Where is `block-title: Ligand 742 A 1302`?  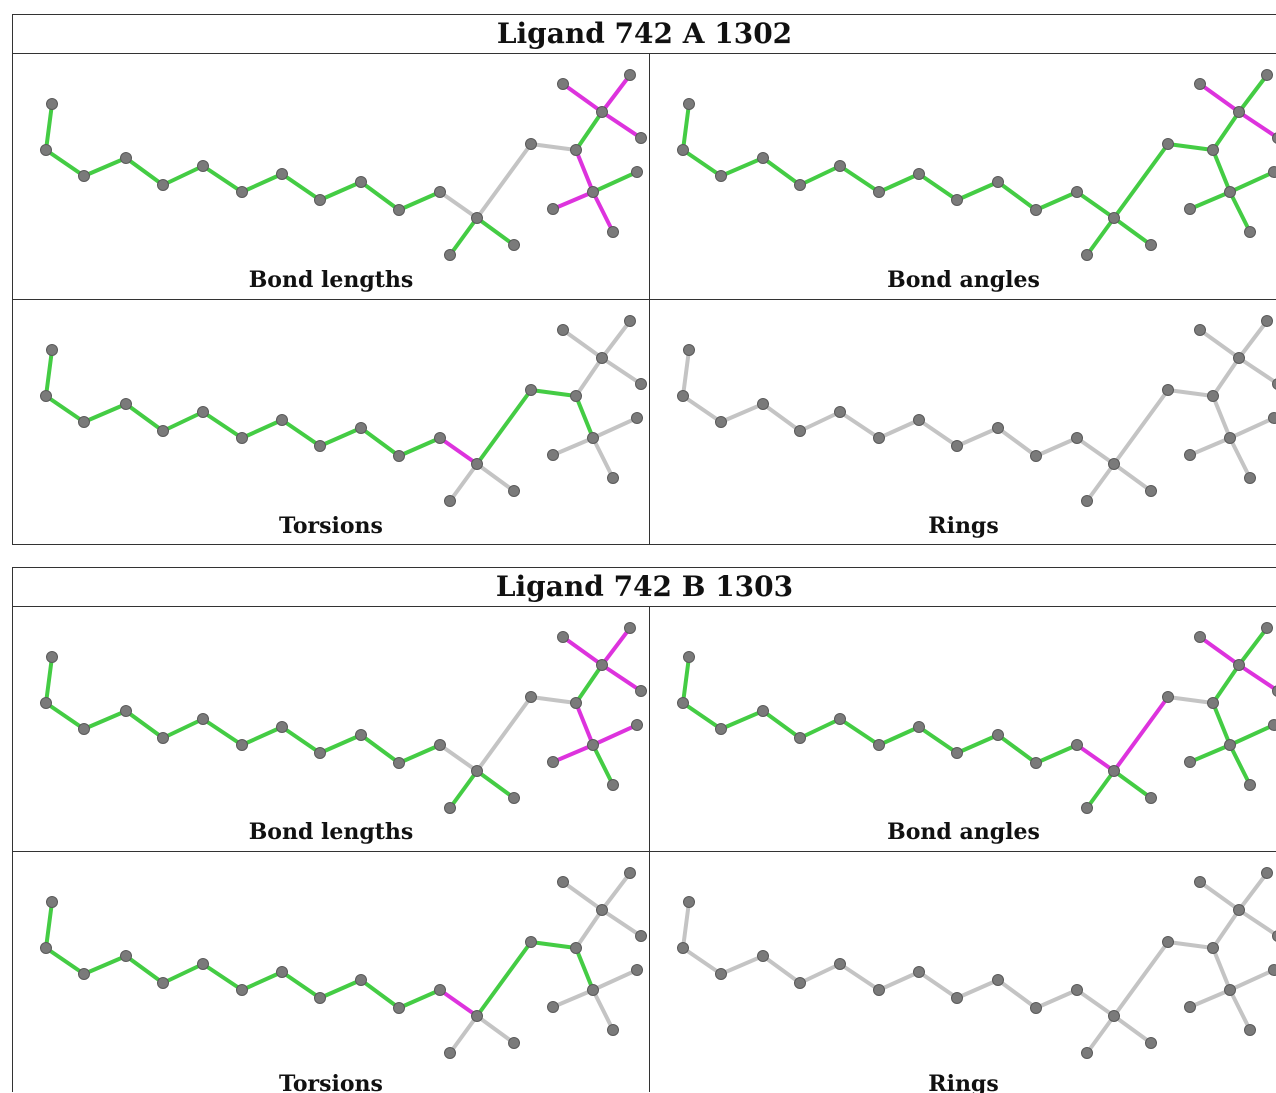
block-title: Ligand 742 A 1302 is located at coordinates (644, 34).